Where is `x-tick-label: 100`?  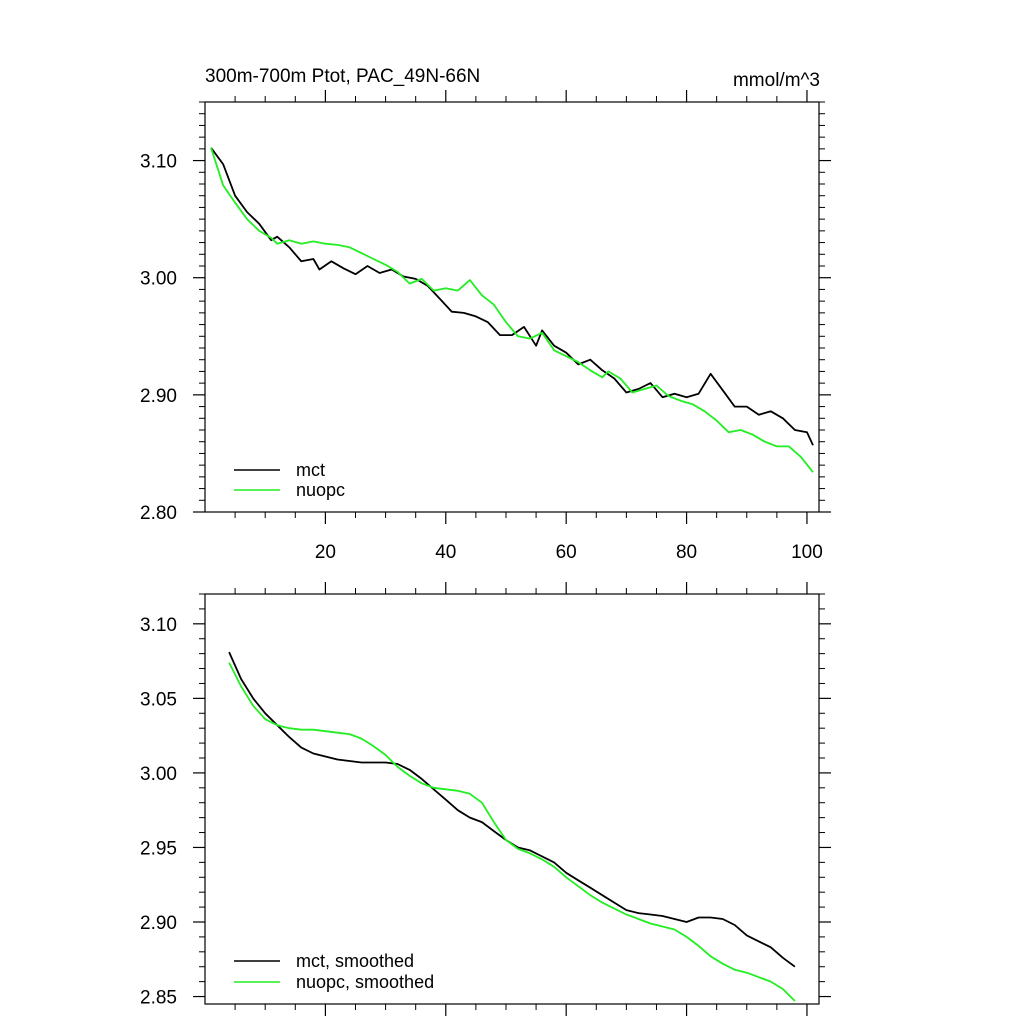 x-tick-label: 100 is located at coordinates (807, 552).